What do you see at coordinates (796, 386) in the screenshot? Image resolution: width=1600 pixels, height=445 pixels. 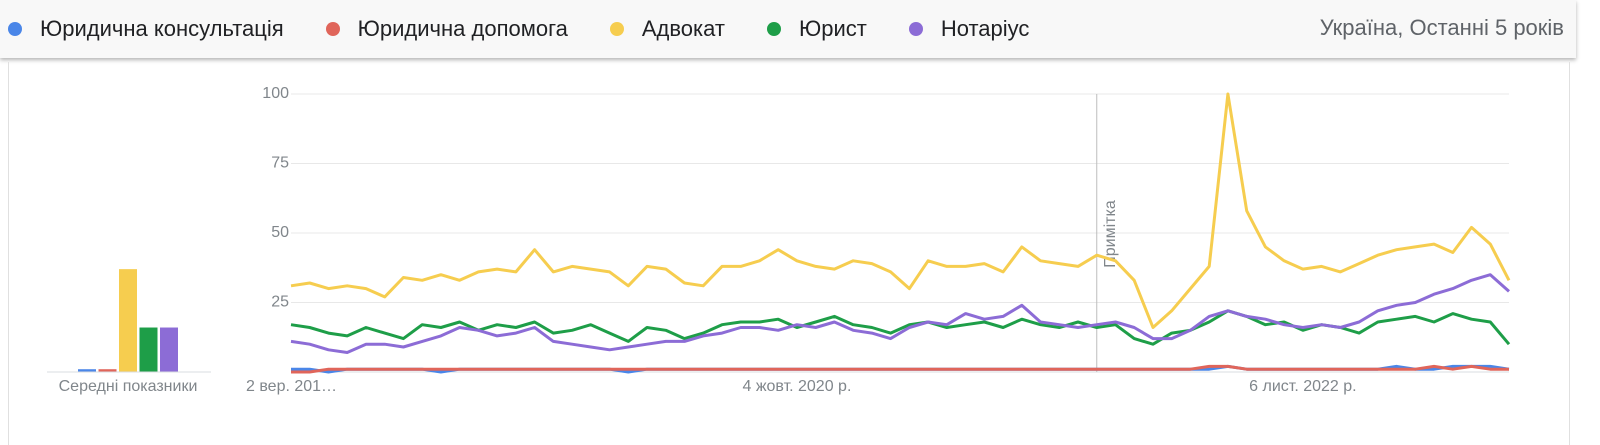 I see `x-tick-label: 4 жовт. 2020 р.` at bounding box center [796, 386].